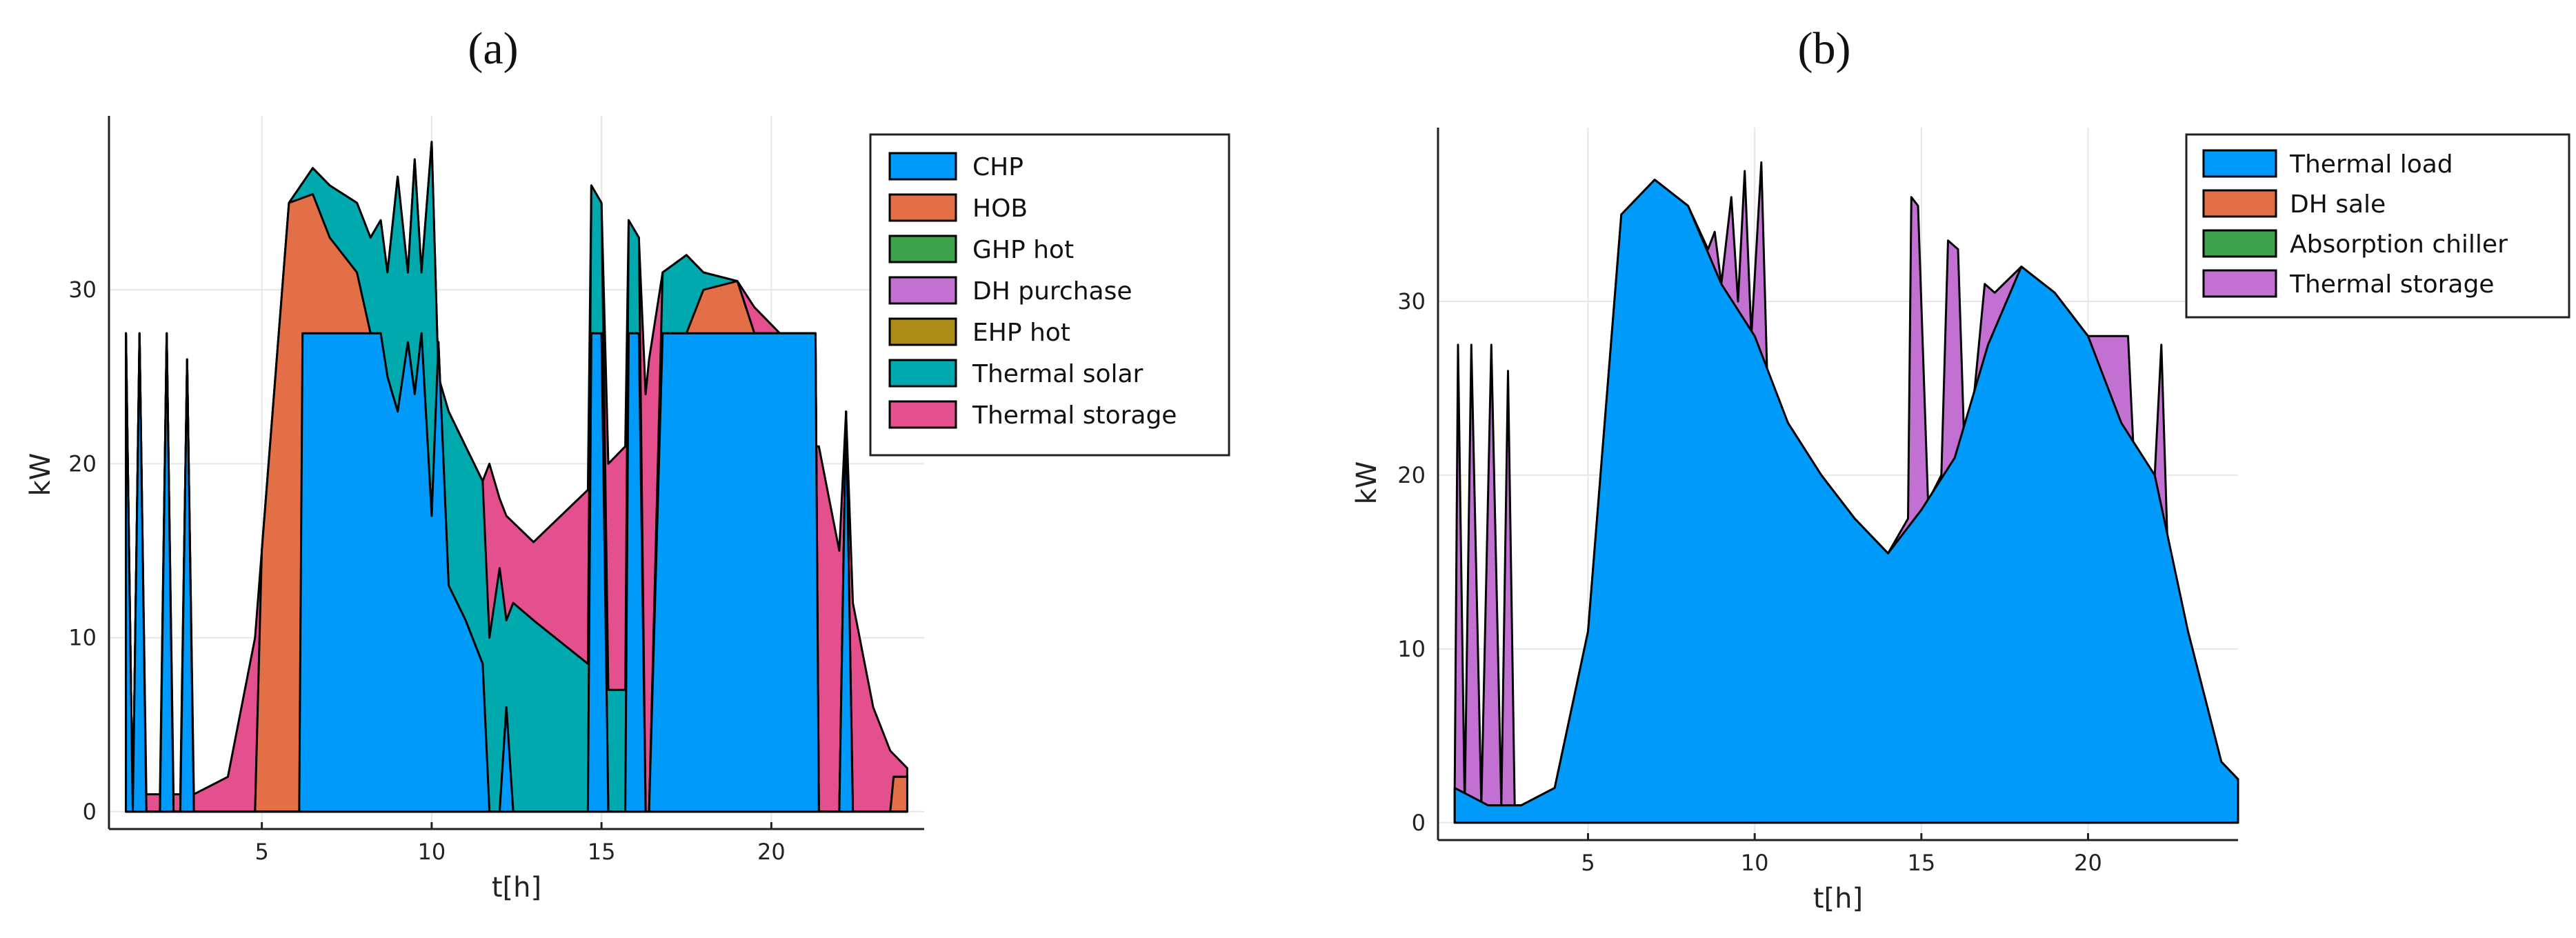  What do you see at coordinates (922, 290) in the screenshot?
I see `legend-swatch-dh-purchase` at bounding box center [922, 290].